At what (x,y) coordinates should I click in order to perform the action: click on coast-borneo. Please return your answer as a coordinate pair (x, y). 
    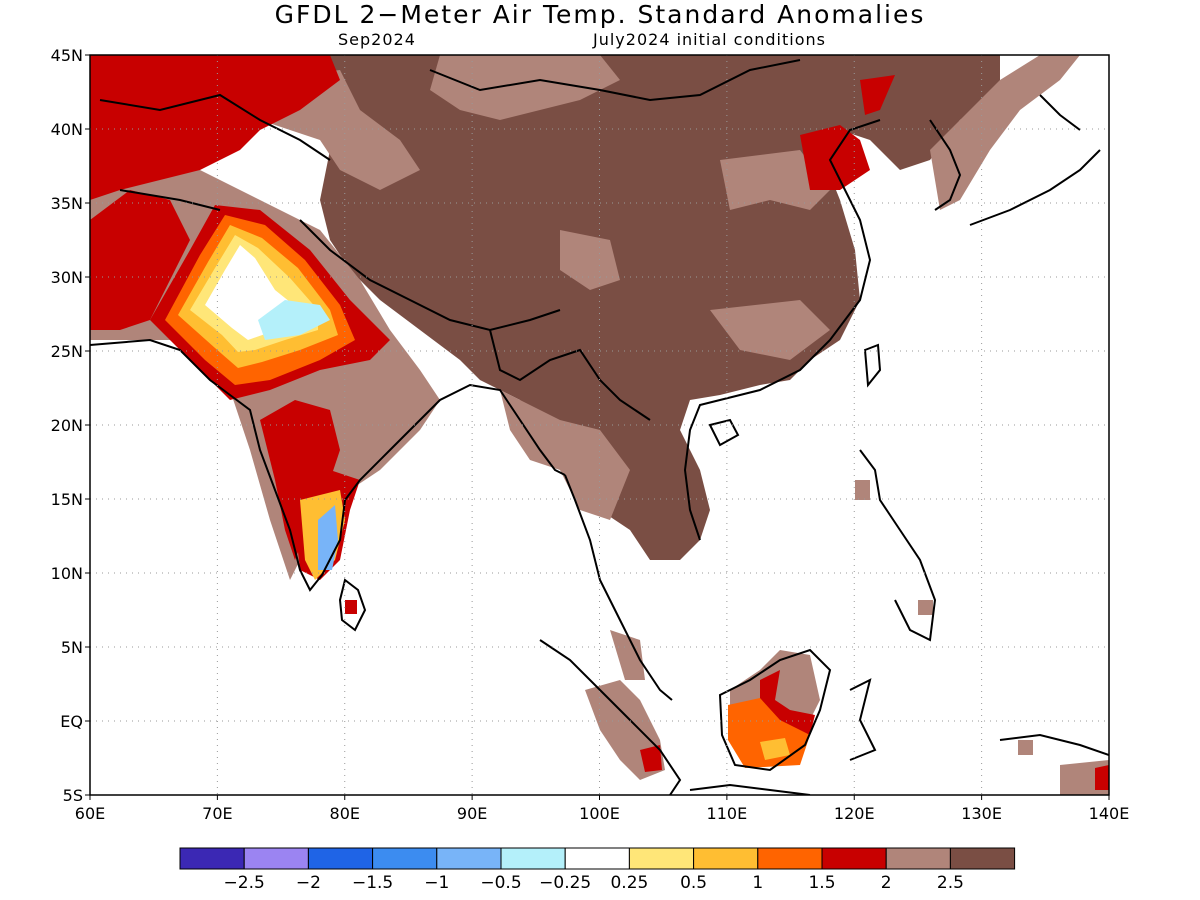
    Looking at the image, I should click on (775, 710).